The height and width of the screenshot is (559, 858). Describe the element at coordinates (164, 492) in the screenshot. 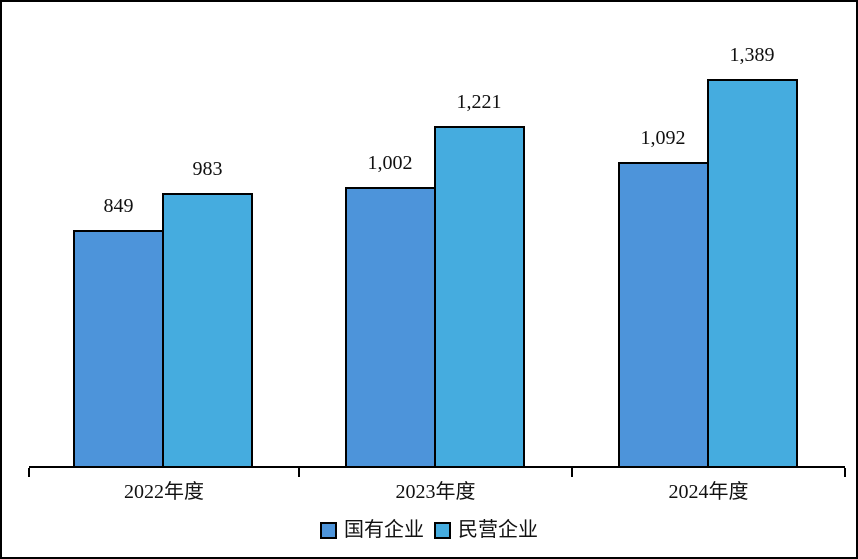

I see `category-label-0: 2022年度` at that location.